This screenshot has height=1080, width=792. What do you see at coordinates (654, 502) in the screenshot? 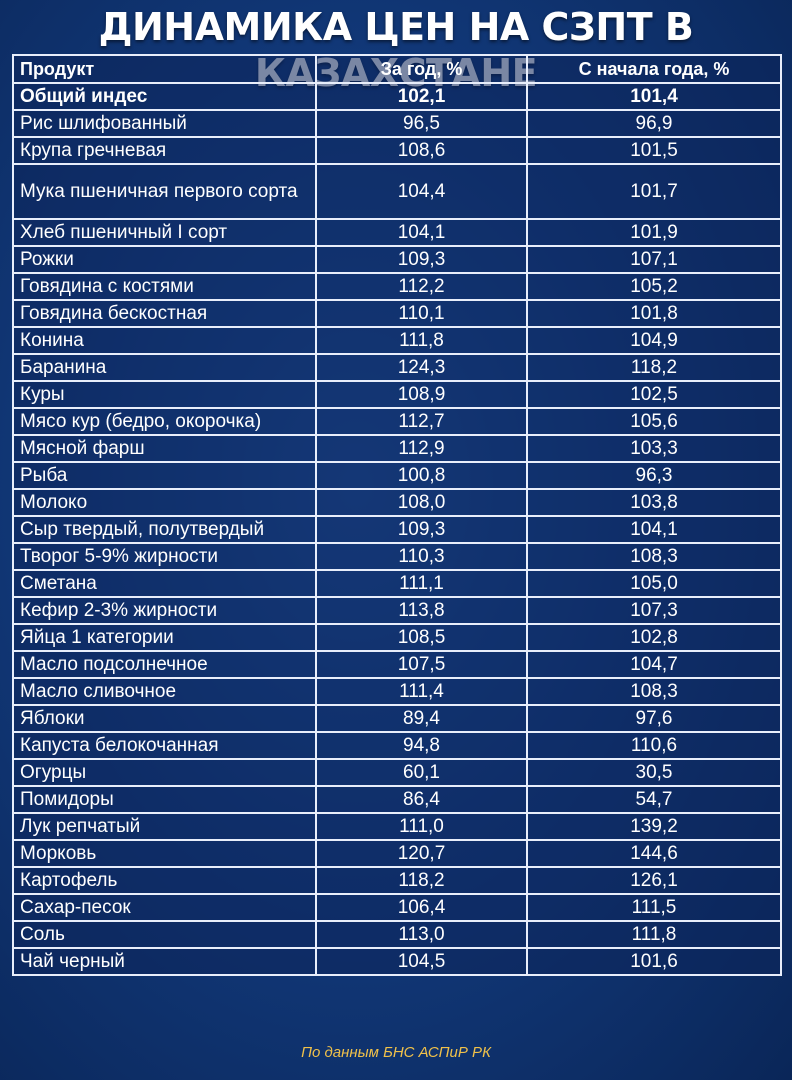
I see `ytd-cell: 103,8` at bounding box center [654, 502].